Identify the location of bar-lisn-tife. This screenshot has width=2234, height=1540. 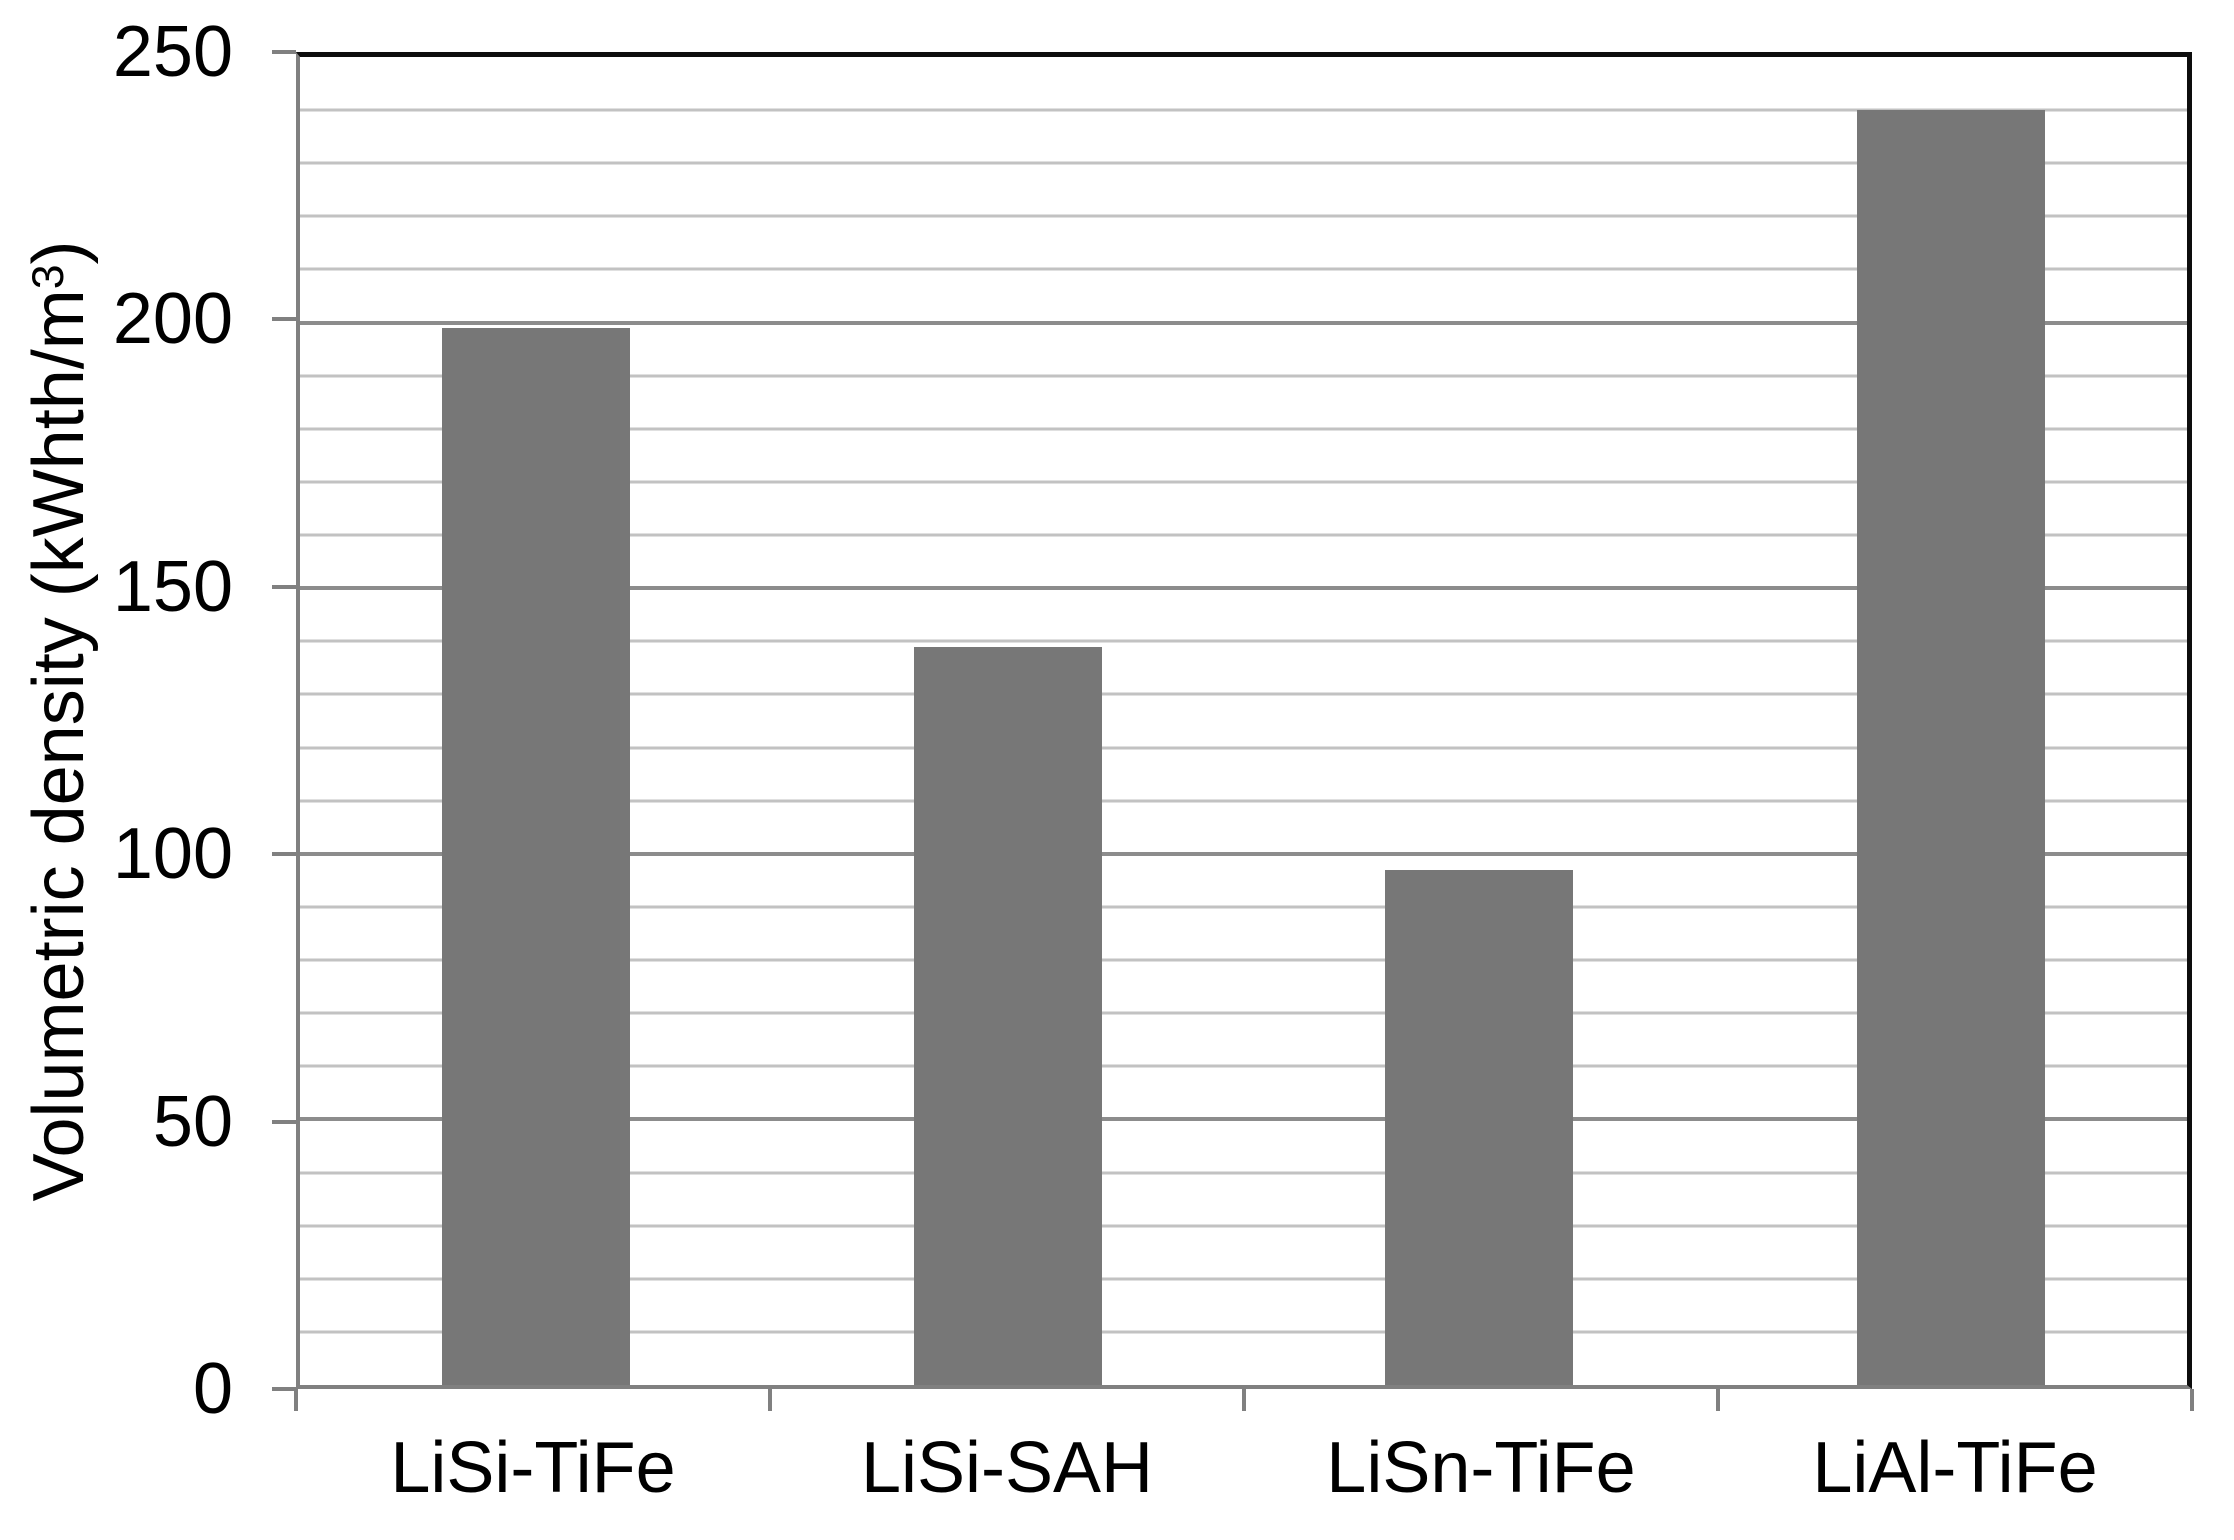
(1479, 1127).